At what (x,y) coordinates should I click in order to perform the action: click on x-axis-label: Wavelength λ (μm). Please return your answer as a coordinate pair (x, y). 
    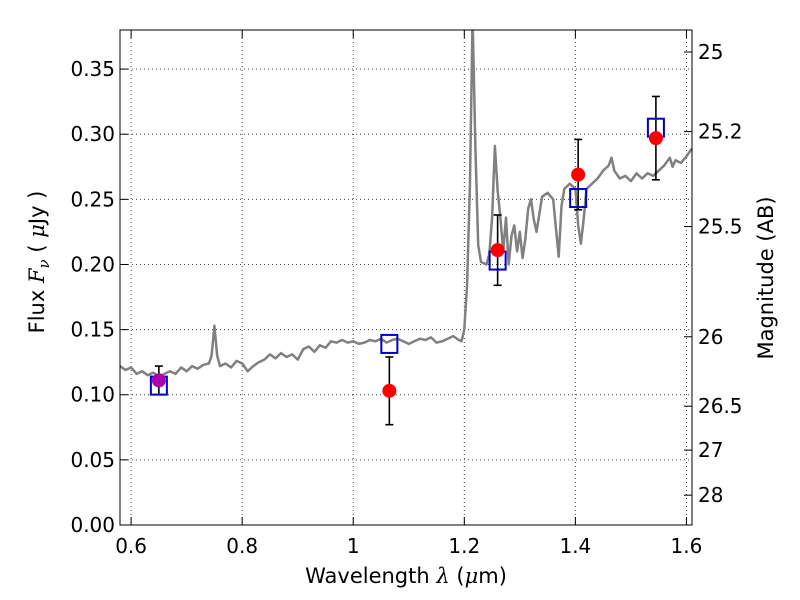
    Looking at the image, I should click on (406, 576).